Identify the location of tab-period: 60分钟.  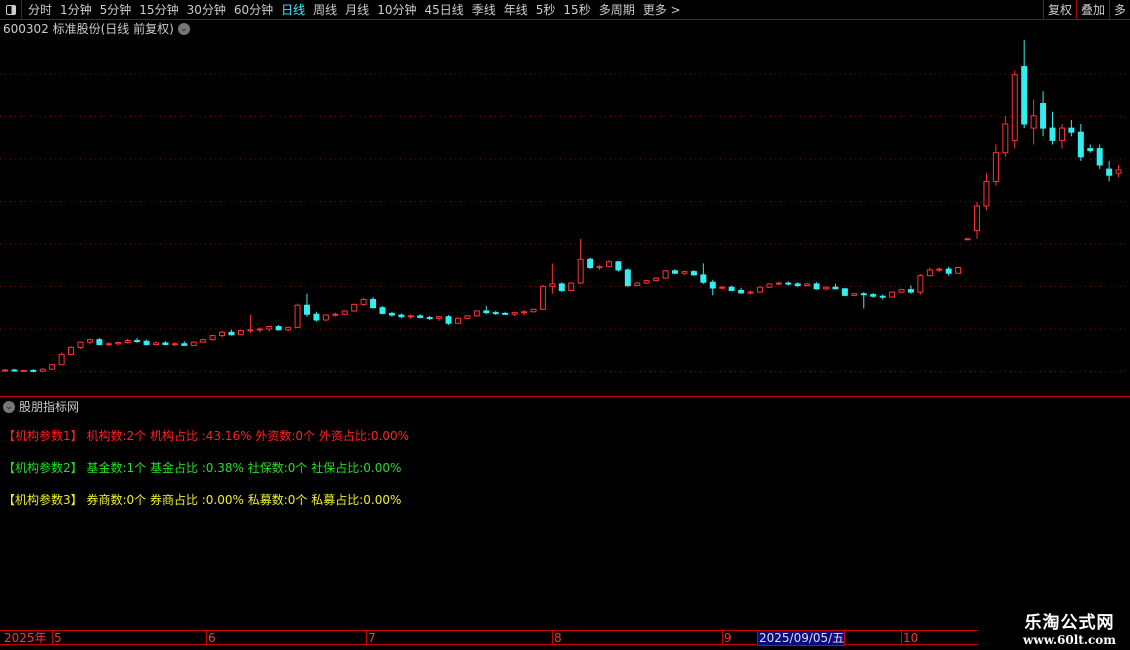
(253, 9).